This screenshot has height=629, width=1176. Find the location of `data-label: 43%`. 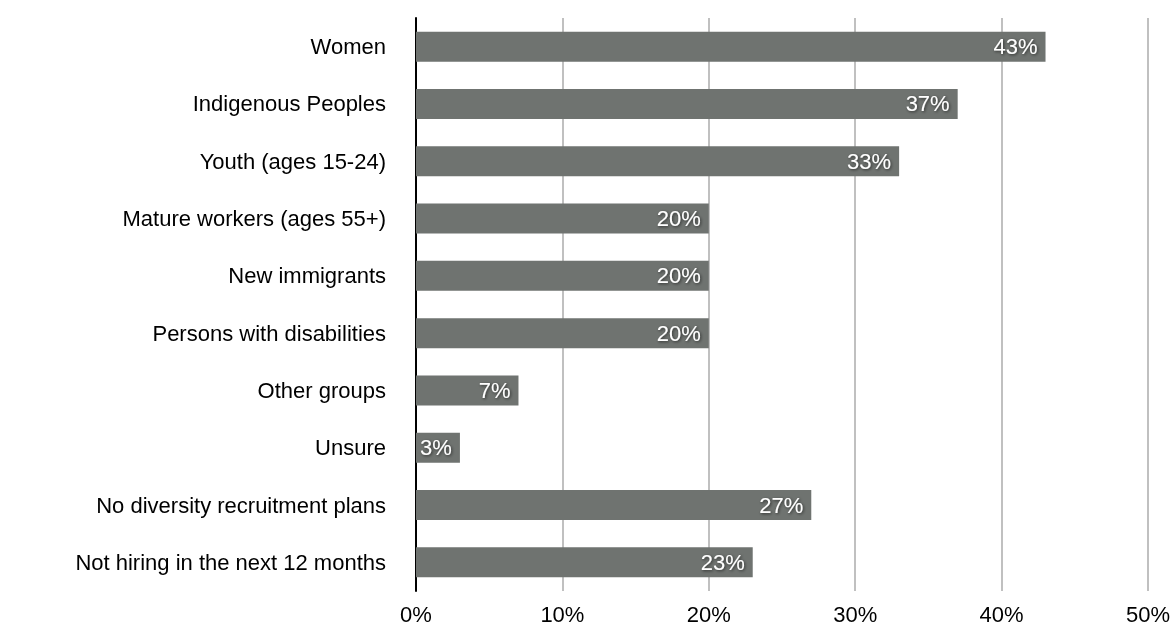

data-label: 43% is located at coordinates (1015, 47).